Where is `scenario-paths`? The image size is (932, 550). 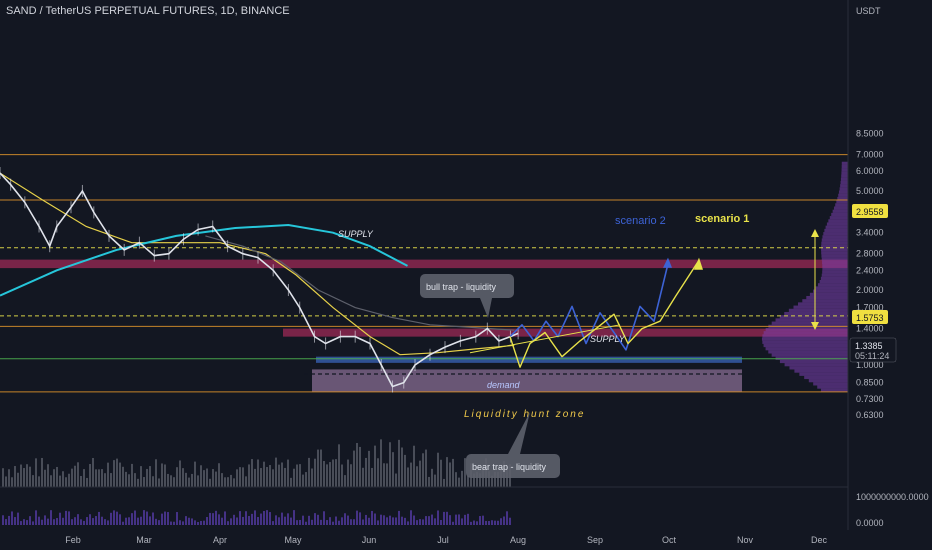 scenario-paths is located at coordinates (586, 312).